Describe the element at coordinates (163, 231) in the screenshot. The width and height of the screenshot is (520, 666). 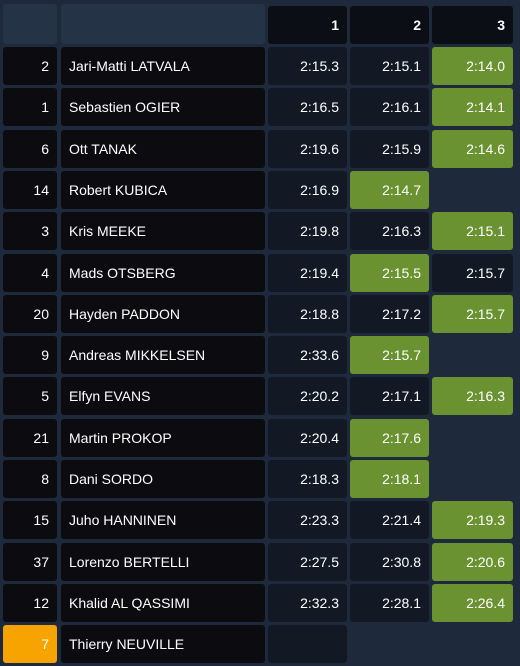
I see `driver-name: Kris MEEKE` at that location.